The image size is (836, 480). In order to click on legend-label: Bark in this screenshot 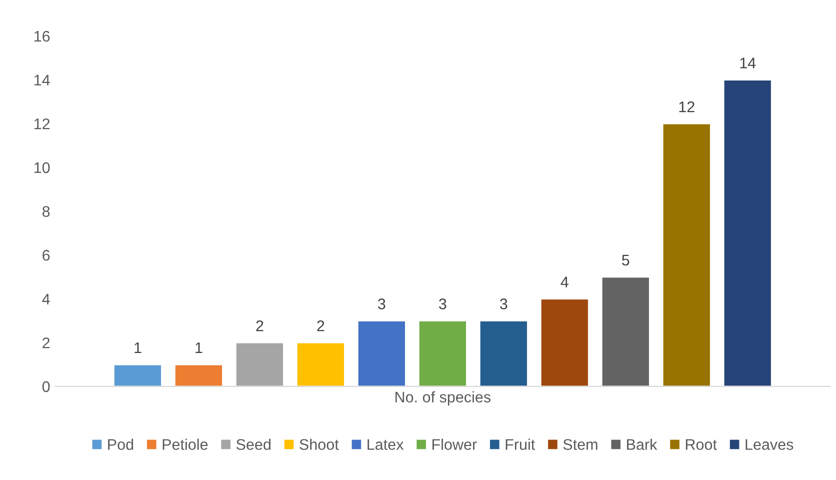, I will do `click(642, 444)`.